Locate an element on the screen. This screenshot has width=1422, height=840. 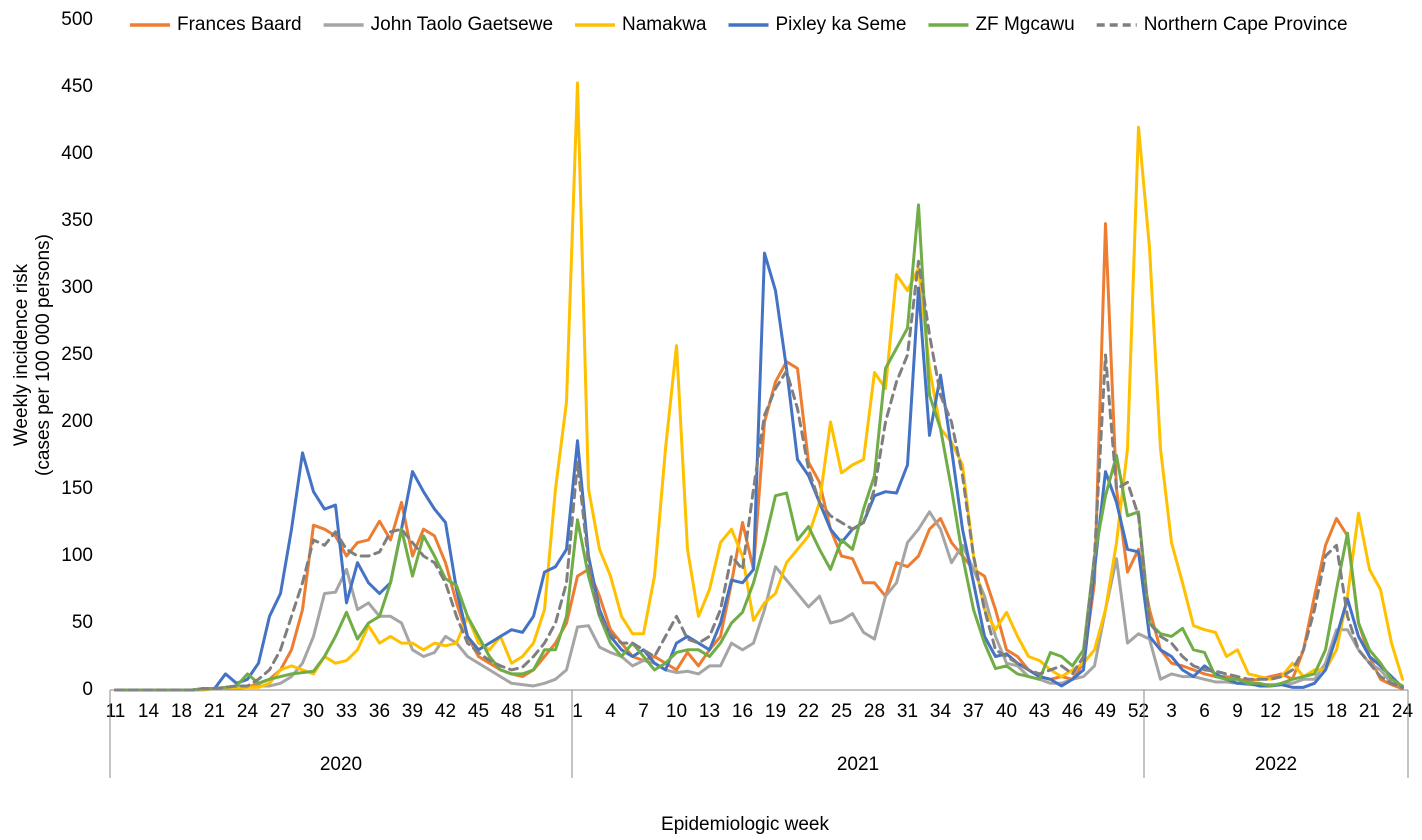
y-axis-title: Weekly incidence risk is located at coordinates (21, 354).